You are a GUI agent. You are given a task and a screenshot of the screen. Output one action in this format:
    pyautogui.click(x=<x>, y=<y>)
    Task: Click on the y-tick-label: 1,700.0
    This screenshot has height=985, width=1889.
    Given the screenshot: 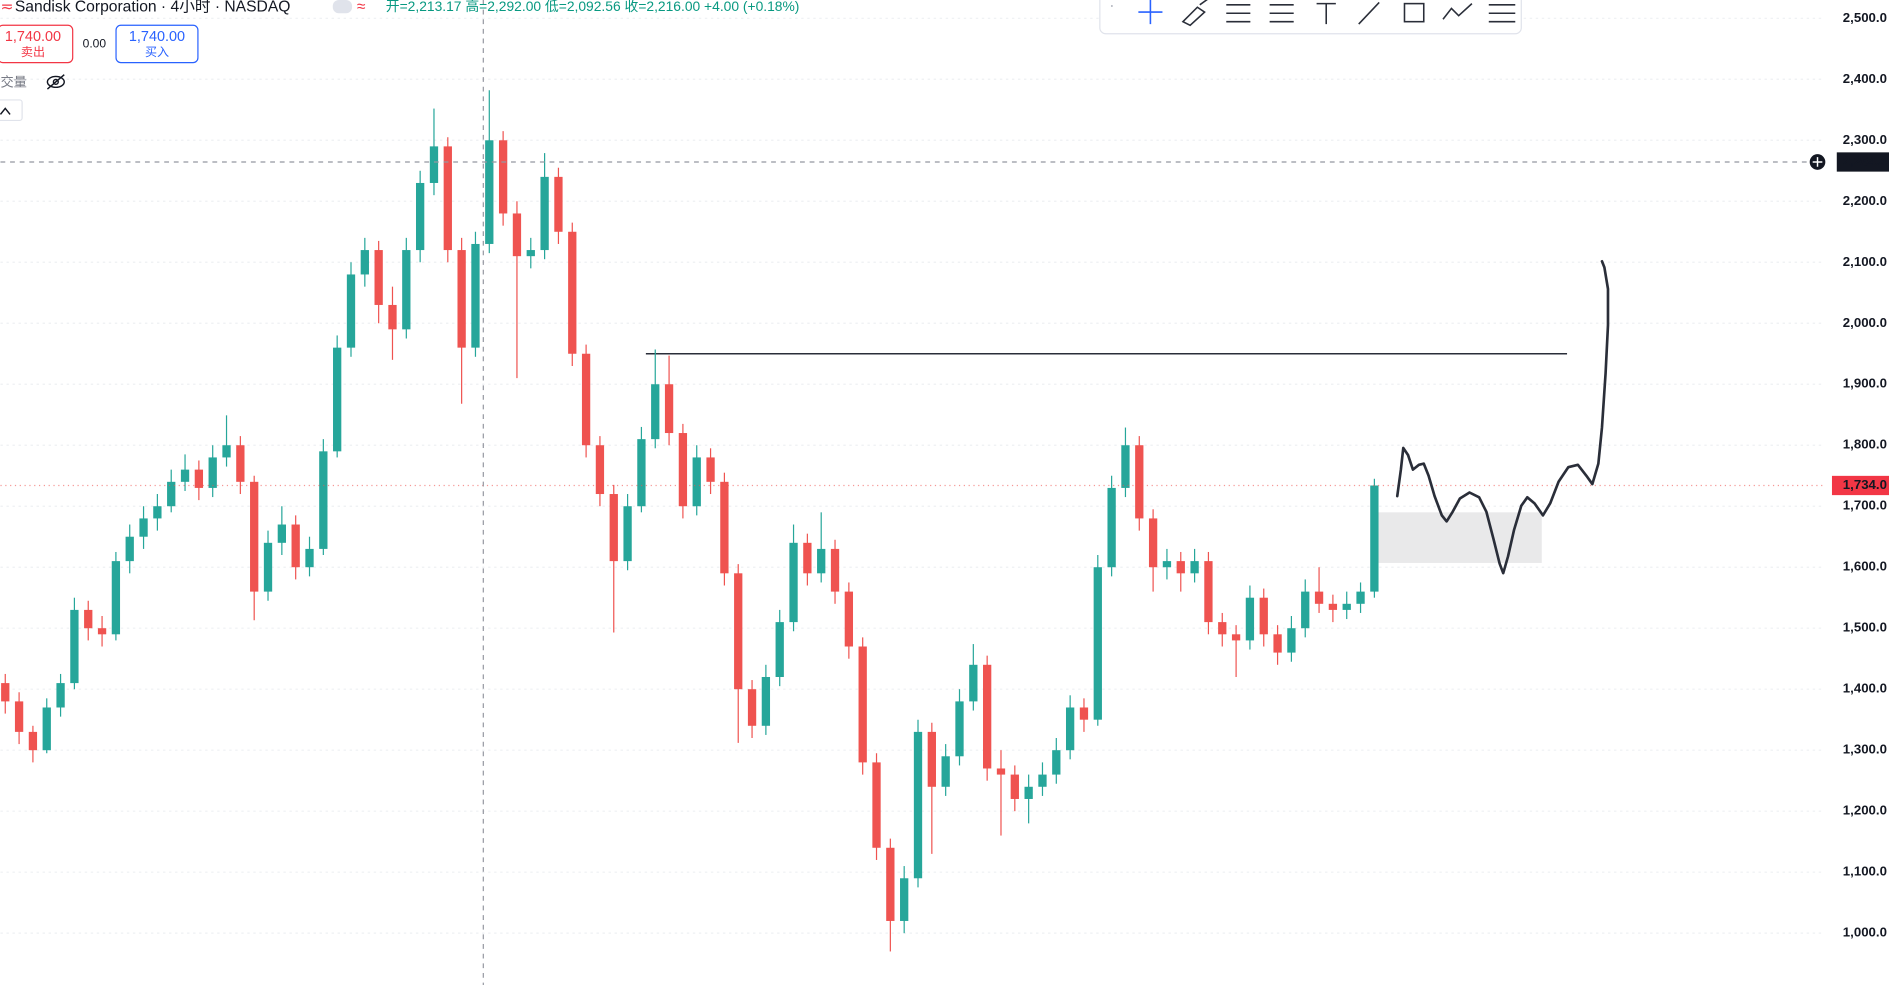 What is the action you would take?
    pyautogui.click(x=1865, y=505)
    